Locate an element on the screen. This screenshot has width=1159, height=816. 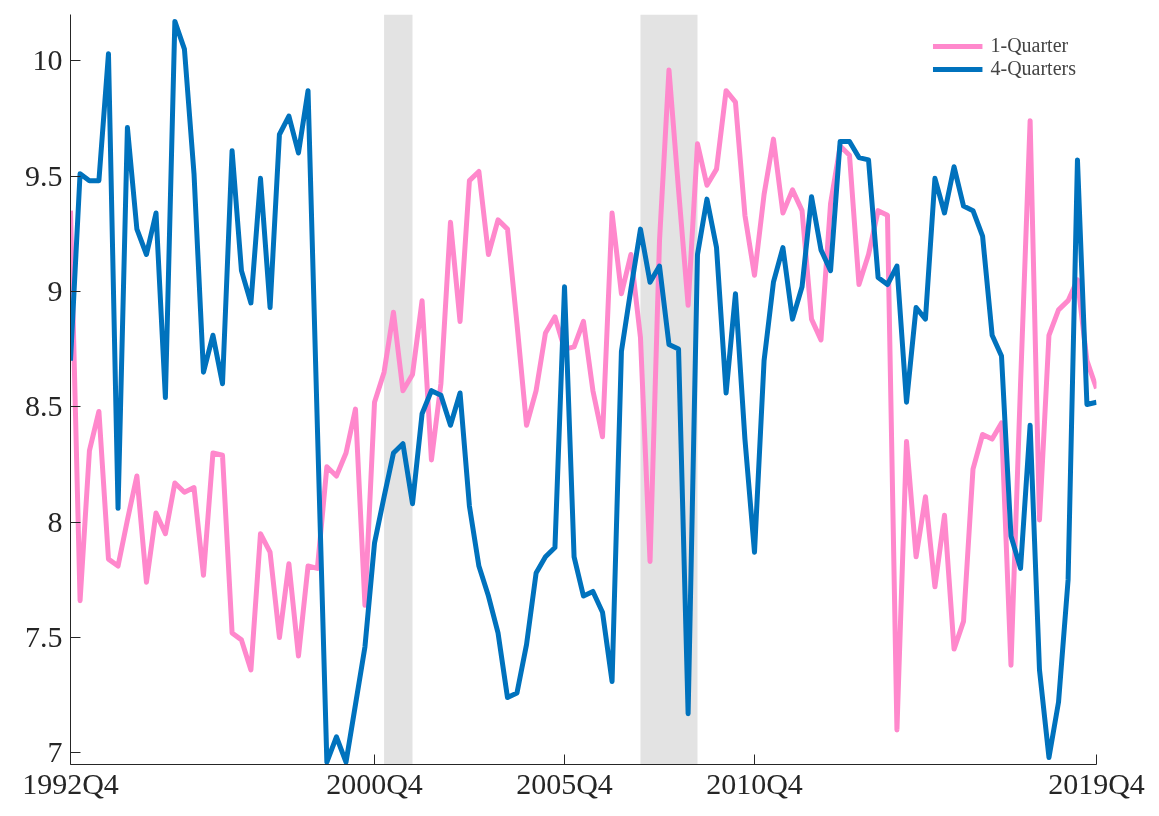
x-tick-label: 2000Q4 is located at coordinates (374, 783).